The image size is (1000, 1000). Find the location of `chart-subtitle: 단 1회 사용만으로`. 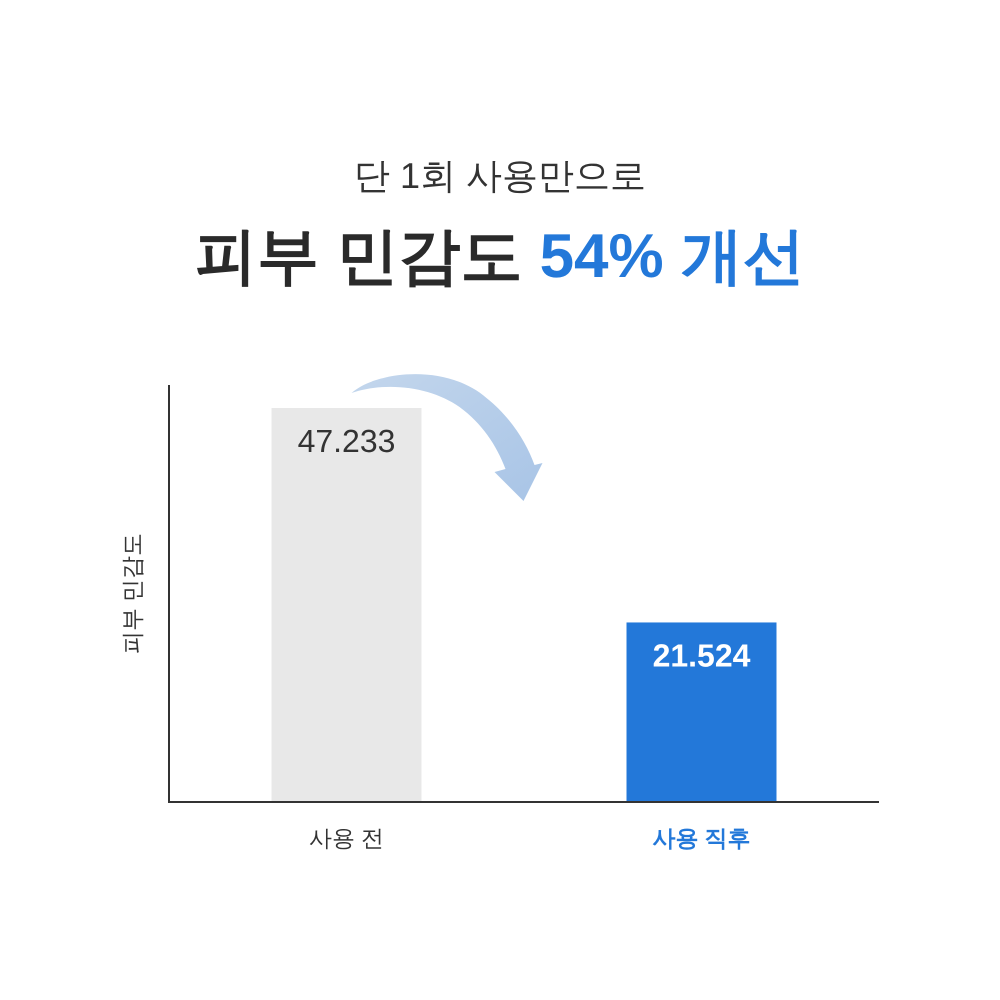

chart-subtitle: 단 1회 사용만으로 is located at coordinates (500, 175).